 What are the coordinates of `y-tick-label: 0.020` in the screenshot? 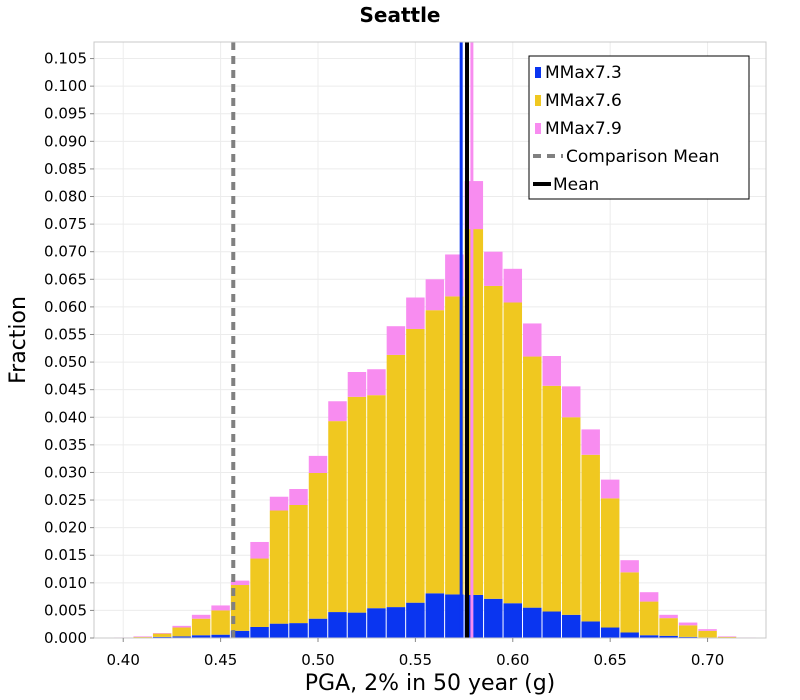 It's located at (65, 528).